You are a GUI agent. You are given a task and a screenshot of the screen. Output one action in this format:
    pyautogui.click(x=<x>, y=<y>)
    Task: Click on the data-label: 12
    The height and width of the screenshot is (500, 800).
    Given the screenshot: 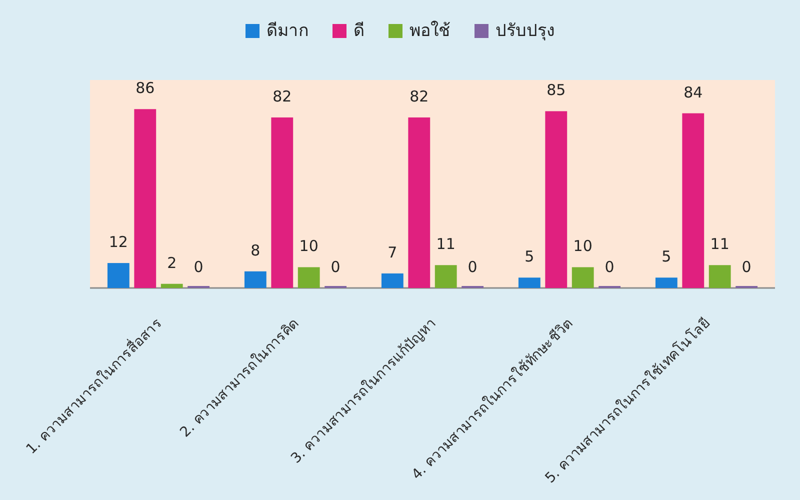 What is the action you would take?
    pyautogui.click(x=118, y=242)
    